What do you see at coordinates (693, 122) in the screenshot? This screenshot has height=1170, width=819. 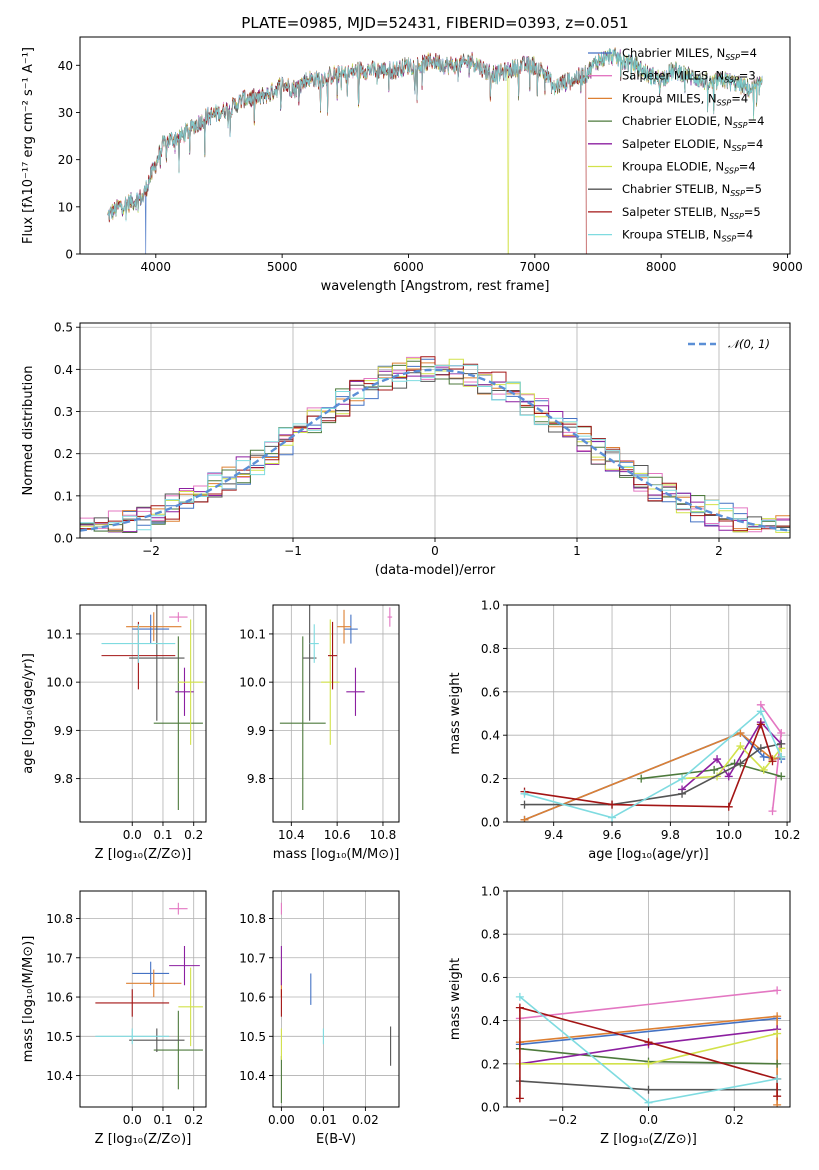 I see `legend-entry-chabrier_elodie: Chabrier ELODIE, NSSP=4` at bounding box center [693, 122].